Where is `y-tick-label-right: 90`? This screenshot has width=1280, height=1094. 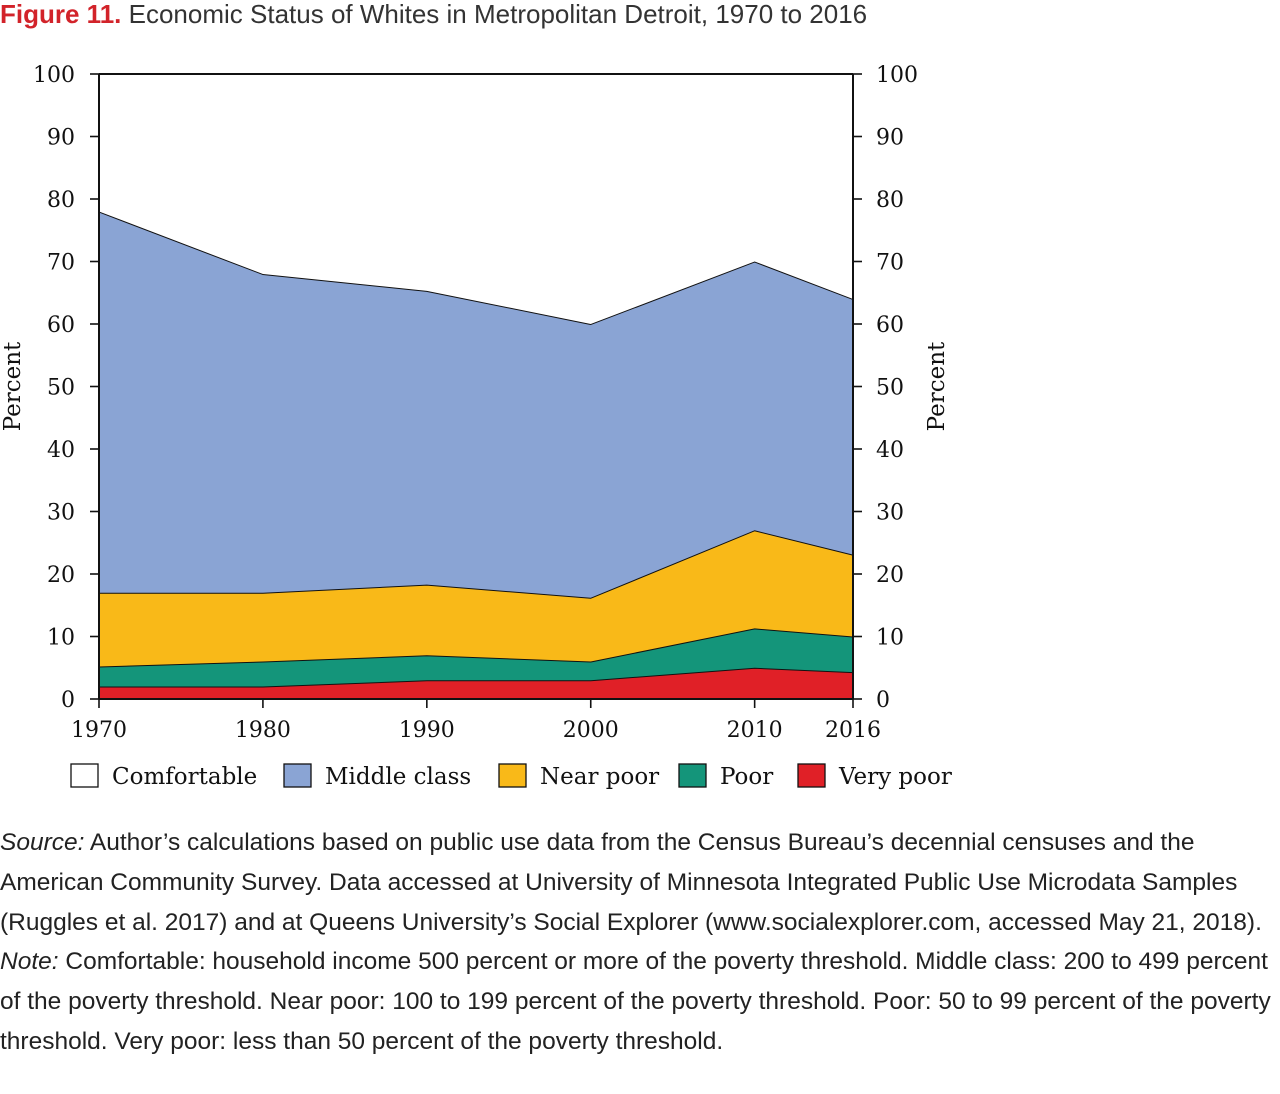 y-tick-label-right: 90 is located at coordinates (890, 138).